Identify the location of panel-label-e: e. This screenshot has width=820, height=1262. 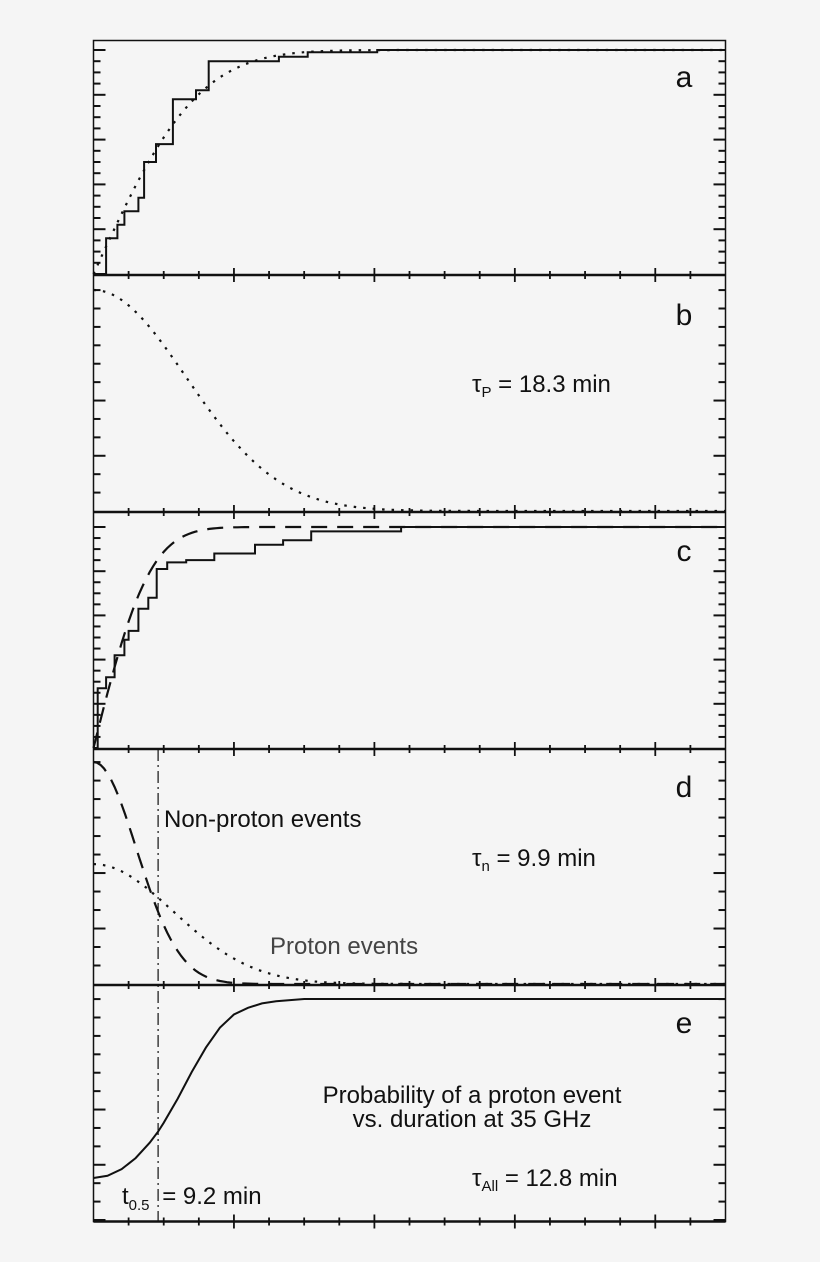
(684, 1023).